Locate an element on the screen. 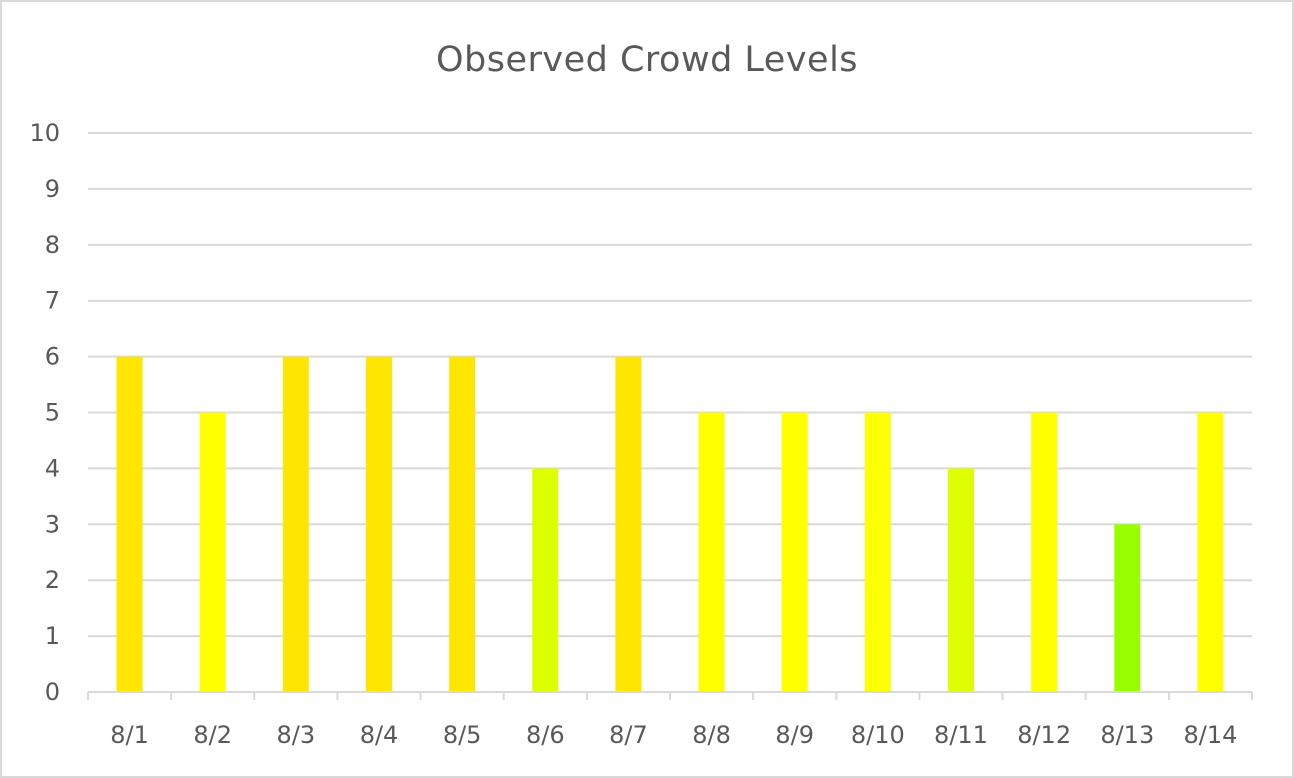 The image size is (1294, 778). x-tick-label: 8/12 is located at coordinates (1044, 735).